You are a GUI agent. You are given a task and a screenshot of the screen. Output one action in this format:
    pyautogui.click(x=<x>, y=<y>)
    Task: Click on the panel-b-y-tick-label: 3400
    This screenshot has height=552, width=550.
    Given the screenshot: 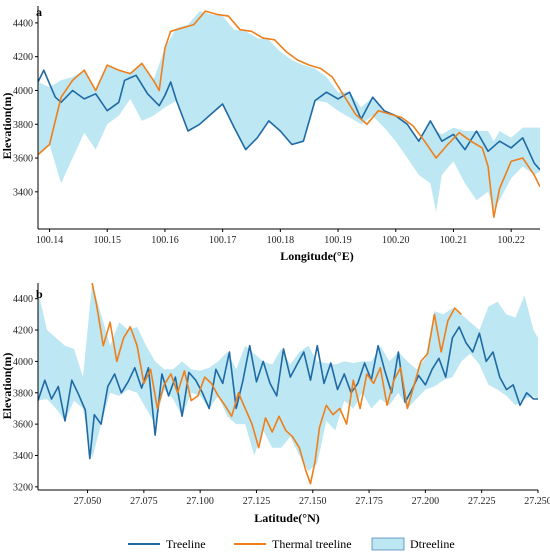 What is the action you would take?
    pyautogui.click(x=23, y=456)
    